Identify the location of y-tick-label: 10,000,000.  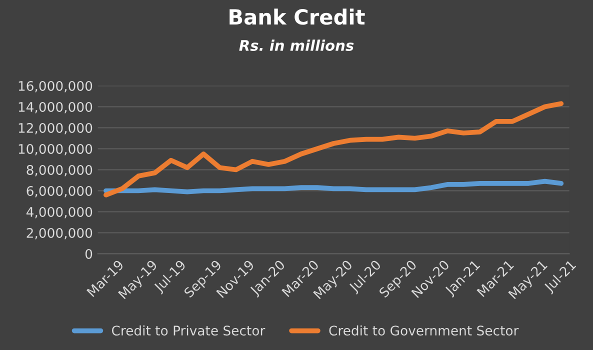
(55, 150).